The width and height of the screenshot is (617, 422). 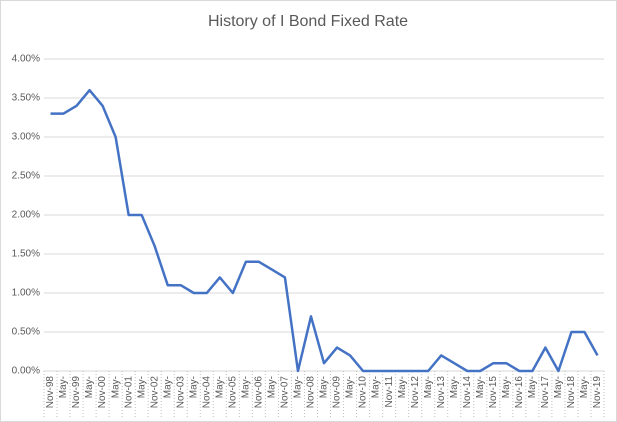 I want to click on x-tick-label: Nov-10, so click(x=363, y=392).